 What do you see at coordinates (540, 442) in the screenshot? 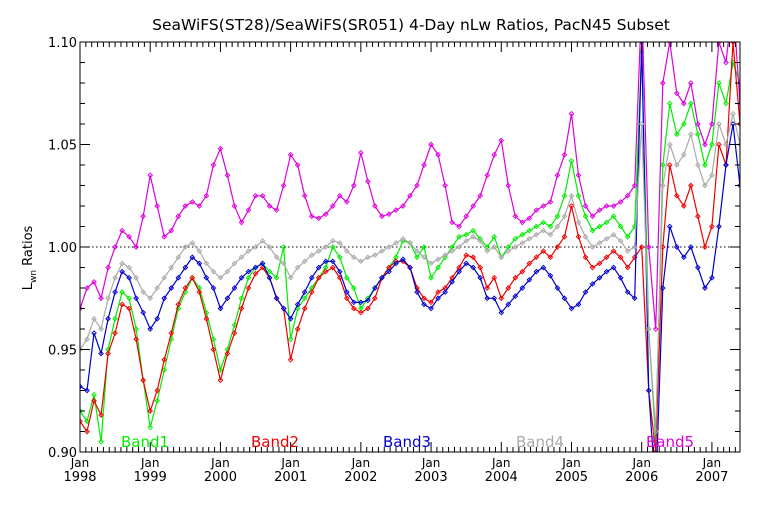
I see `legend-label-band4: Band4` at bounding box center [540, 442].